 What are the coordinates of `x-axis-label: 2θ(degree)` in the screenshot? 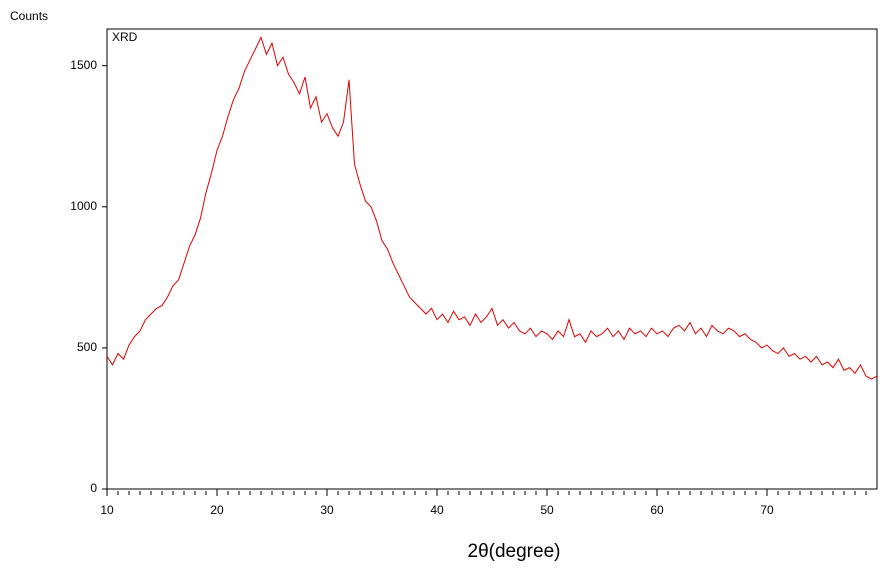 It's located at (514, 551).